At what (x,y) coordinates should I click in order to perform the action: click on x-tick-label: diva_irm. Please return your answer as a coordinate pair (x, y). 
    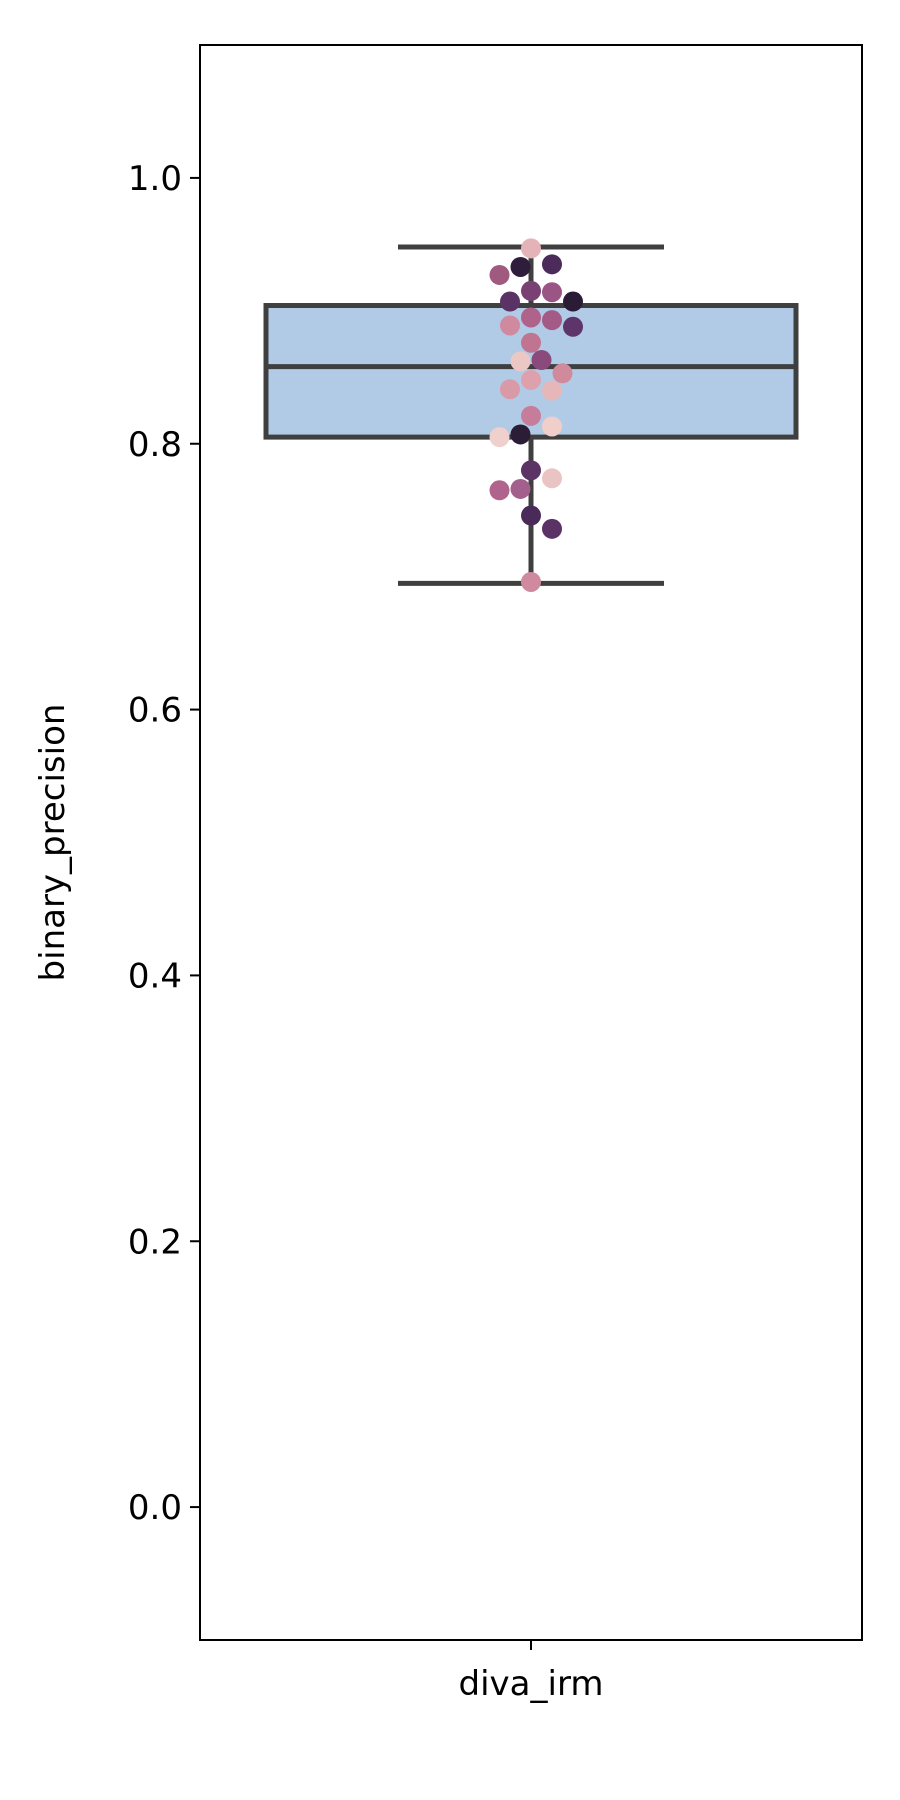
    Looking at the image, I should click on (531, 1684).